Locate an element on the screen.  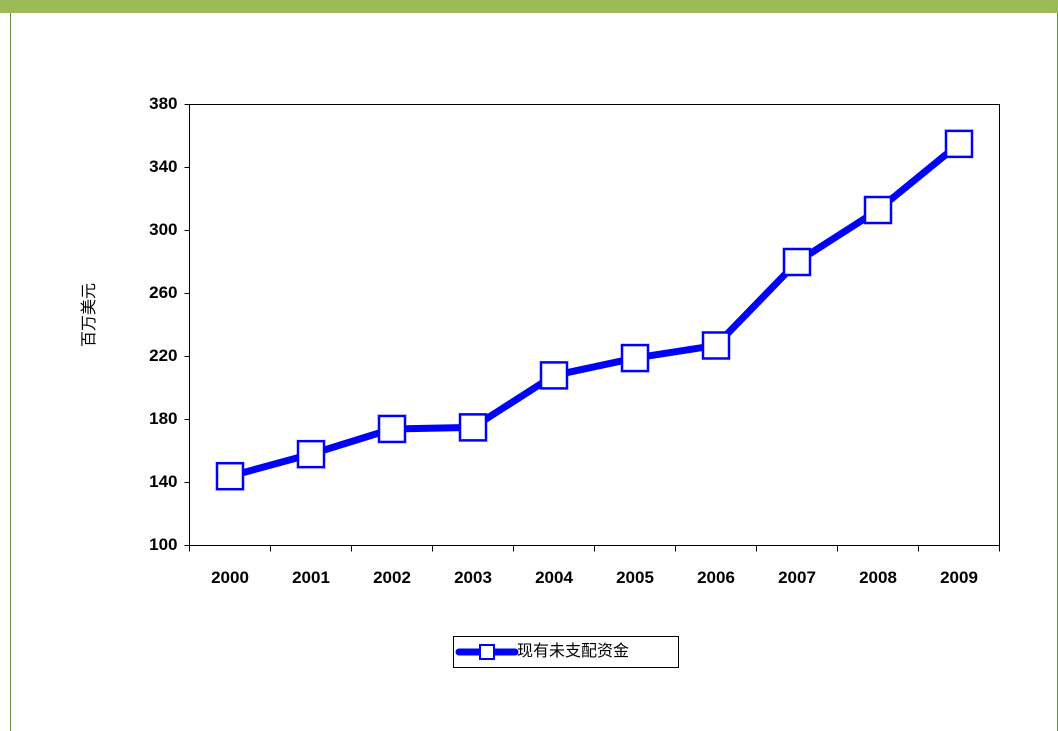
y-axis-label: 百万美元 is located at coordinates (89, 315).